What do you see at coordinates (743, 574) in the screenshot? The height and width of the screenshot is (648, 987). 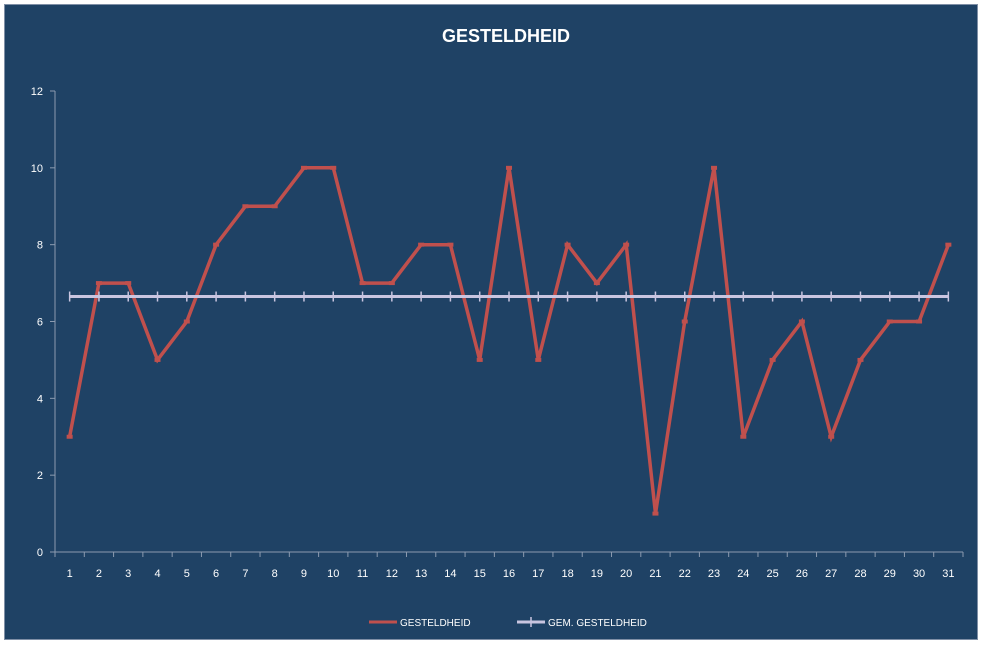 I see `x-tick-label: 24` at bounding box center [743, 574].